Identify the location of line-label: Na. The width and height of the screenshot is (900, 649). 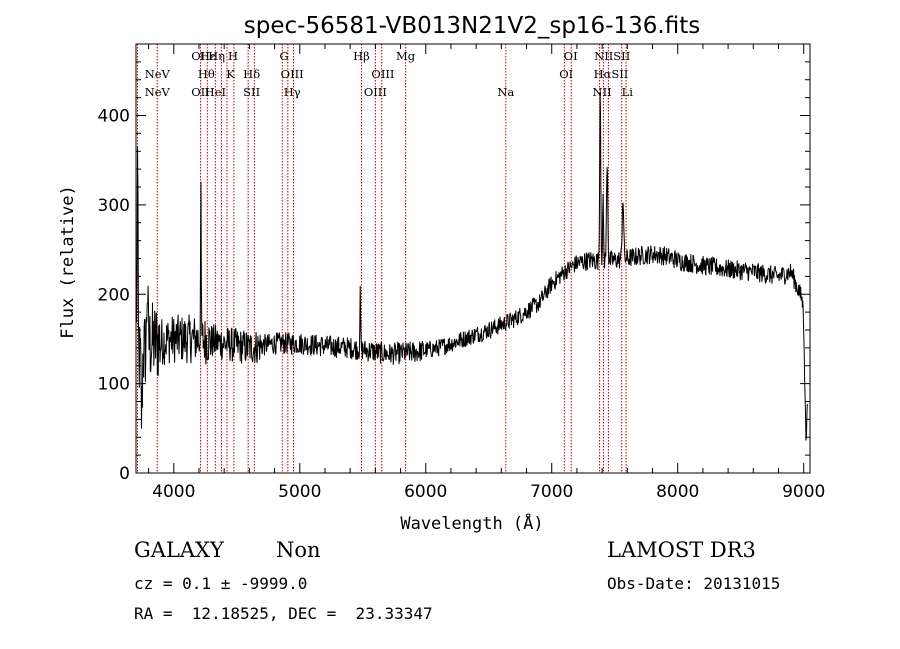
(505, 92).